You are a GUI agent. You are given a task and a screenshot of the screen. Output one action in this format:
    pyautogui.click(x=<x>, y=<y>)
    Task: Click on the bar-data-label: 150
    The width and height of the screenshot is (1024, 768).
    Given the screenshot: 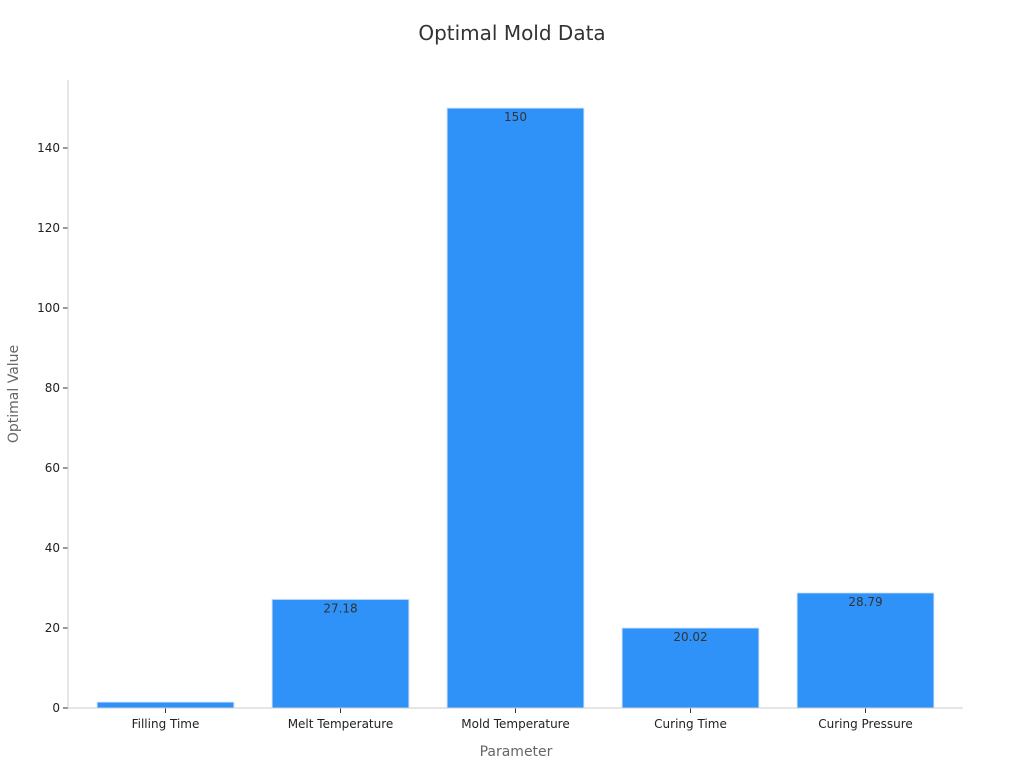 What is the action you would take?
    pyautogui.click(x=515, y=117)
    